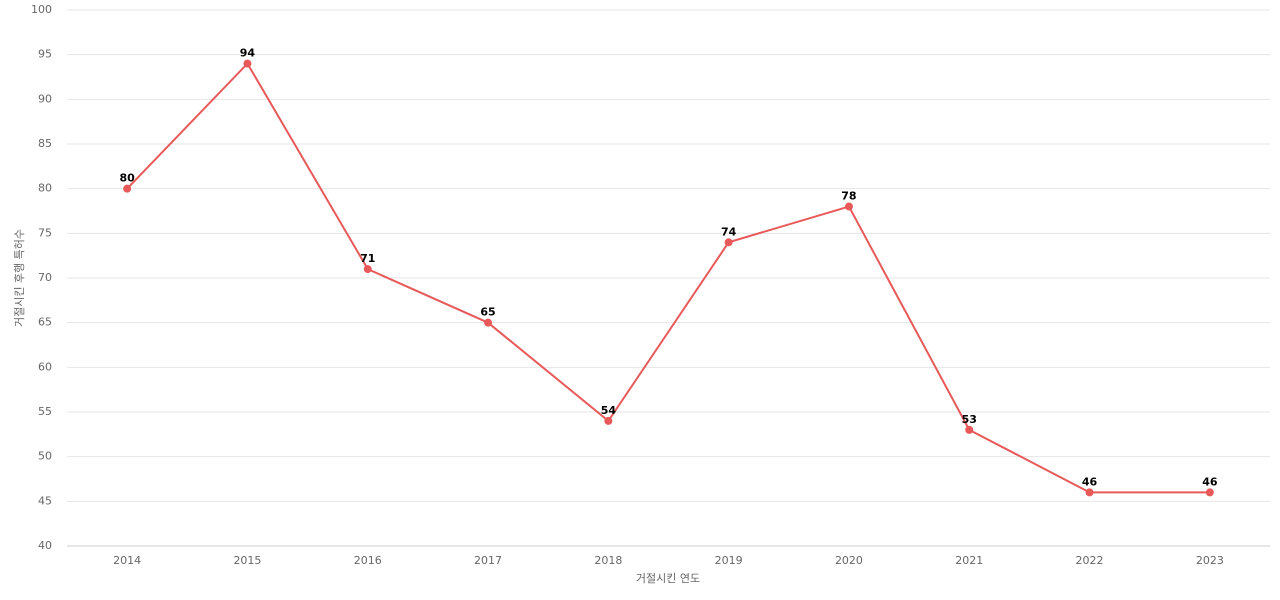  What do you see at coordinates (19, 278) in the screenshot?
I see `y-axis-label: 거절시킨 후행 특허수` at bounding box center [19, 278].